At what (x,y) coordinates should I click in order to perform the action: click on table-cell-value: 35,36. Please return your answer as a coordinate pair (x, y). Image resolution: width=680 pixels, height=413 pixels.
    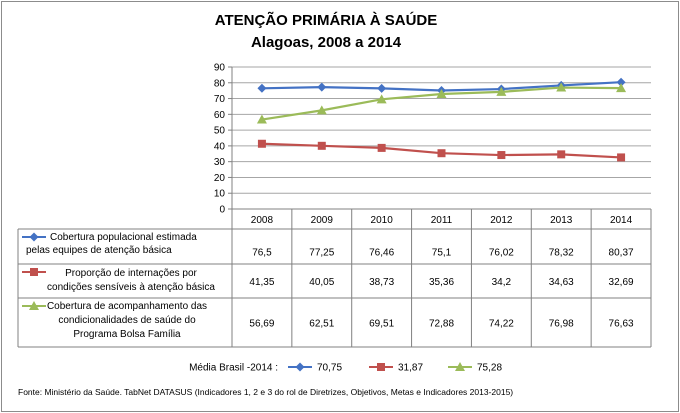
    Looking at the image, I should click on (441, 282).